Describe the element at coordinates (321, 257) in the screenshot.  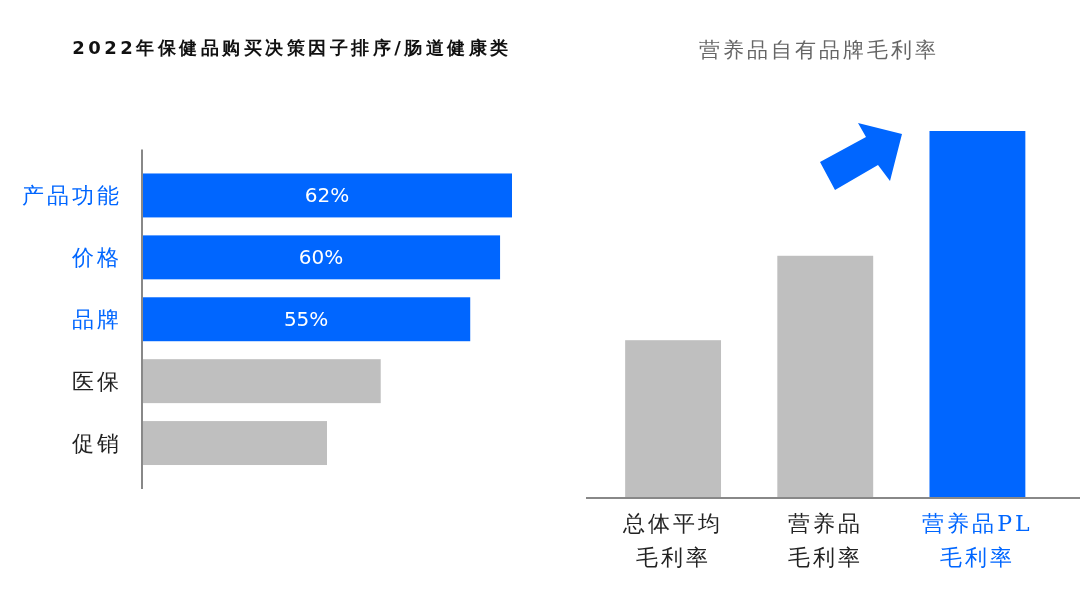
I see `value-label: 60%` at that location.